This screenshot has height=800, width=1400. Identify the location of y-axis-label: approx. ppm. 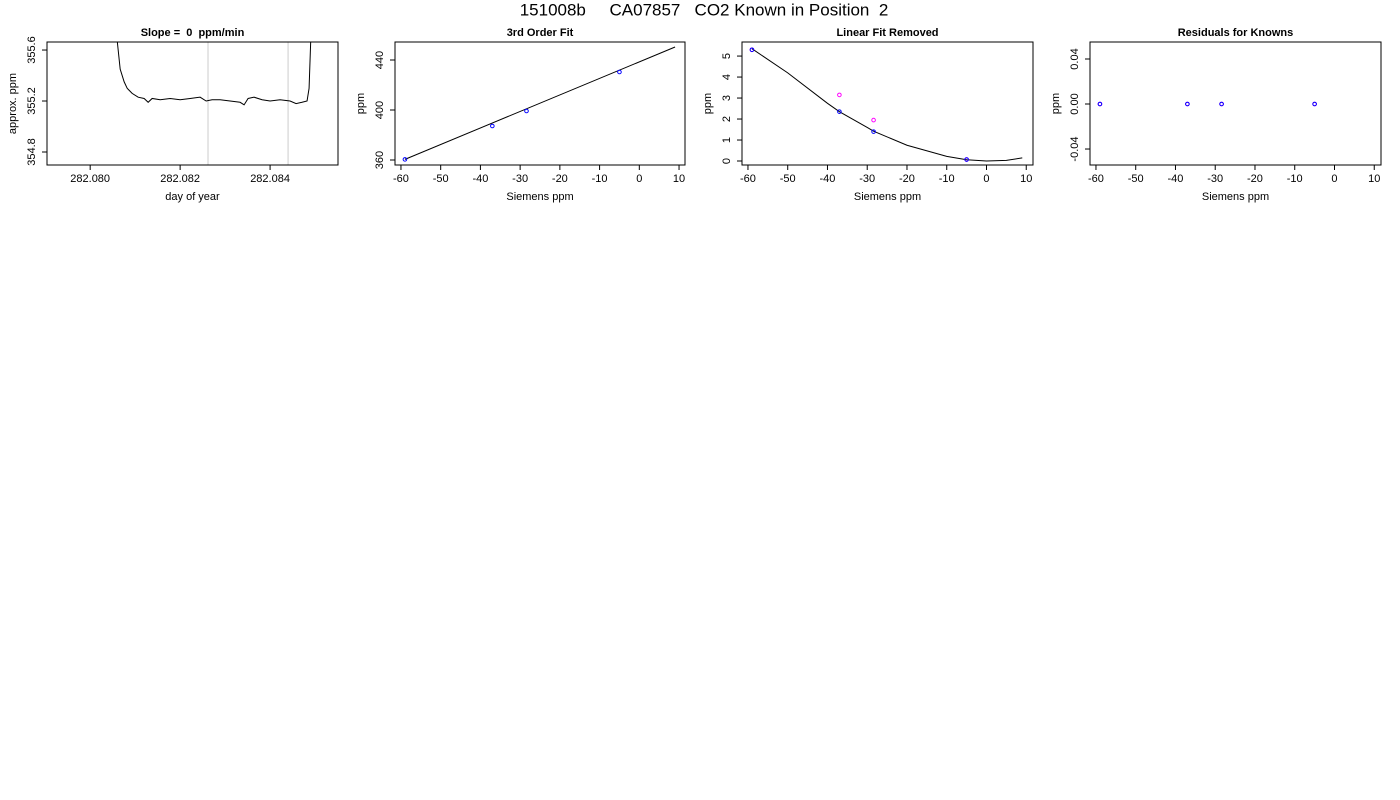
(13, 103).